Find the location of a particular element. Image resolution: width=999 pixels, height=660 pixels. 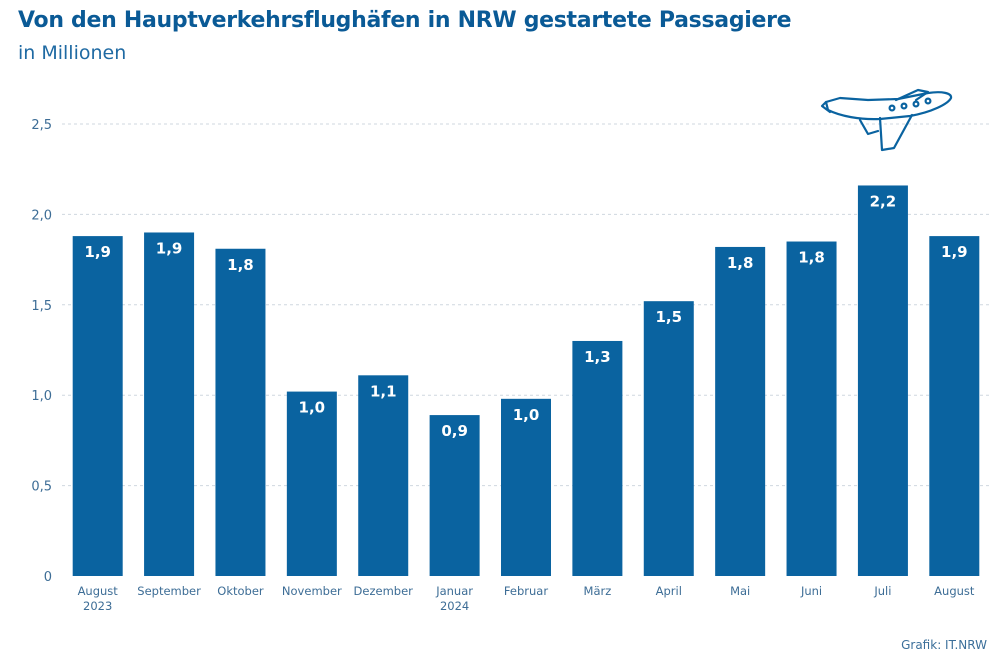

chart-subtitle: in Millionen is located at coordinates (72, 53).